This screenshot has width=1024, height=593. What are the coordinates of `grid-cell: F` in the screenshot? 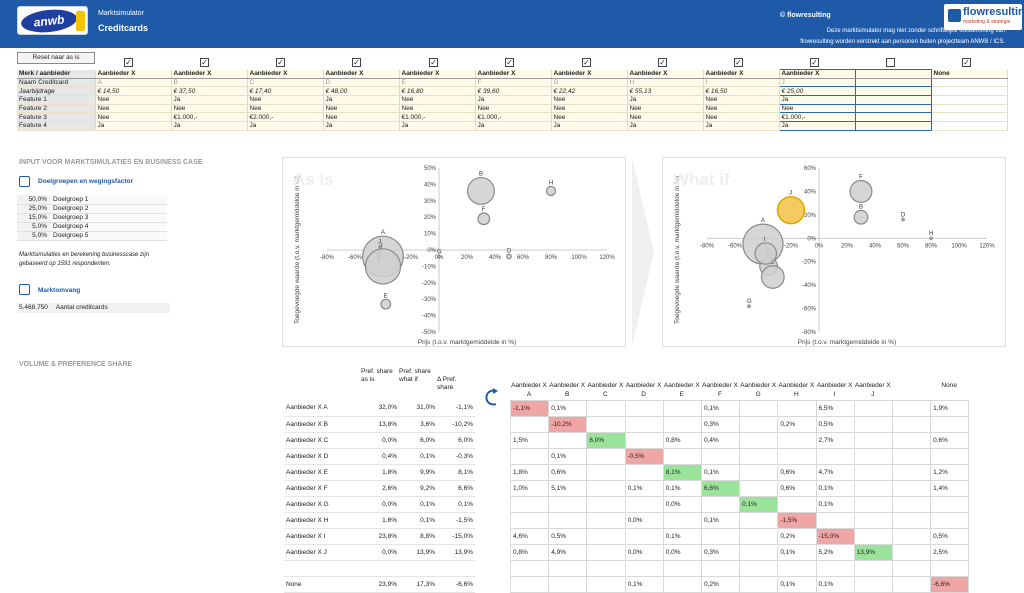 It's located at (513, 83).